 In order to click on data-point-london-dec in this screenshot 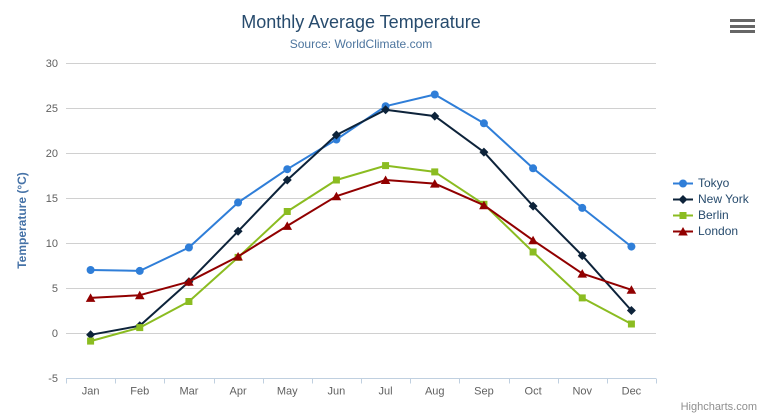, I will do `click(631, 289)`.